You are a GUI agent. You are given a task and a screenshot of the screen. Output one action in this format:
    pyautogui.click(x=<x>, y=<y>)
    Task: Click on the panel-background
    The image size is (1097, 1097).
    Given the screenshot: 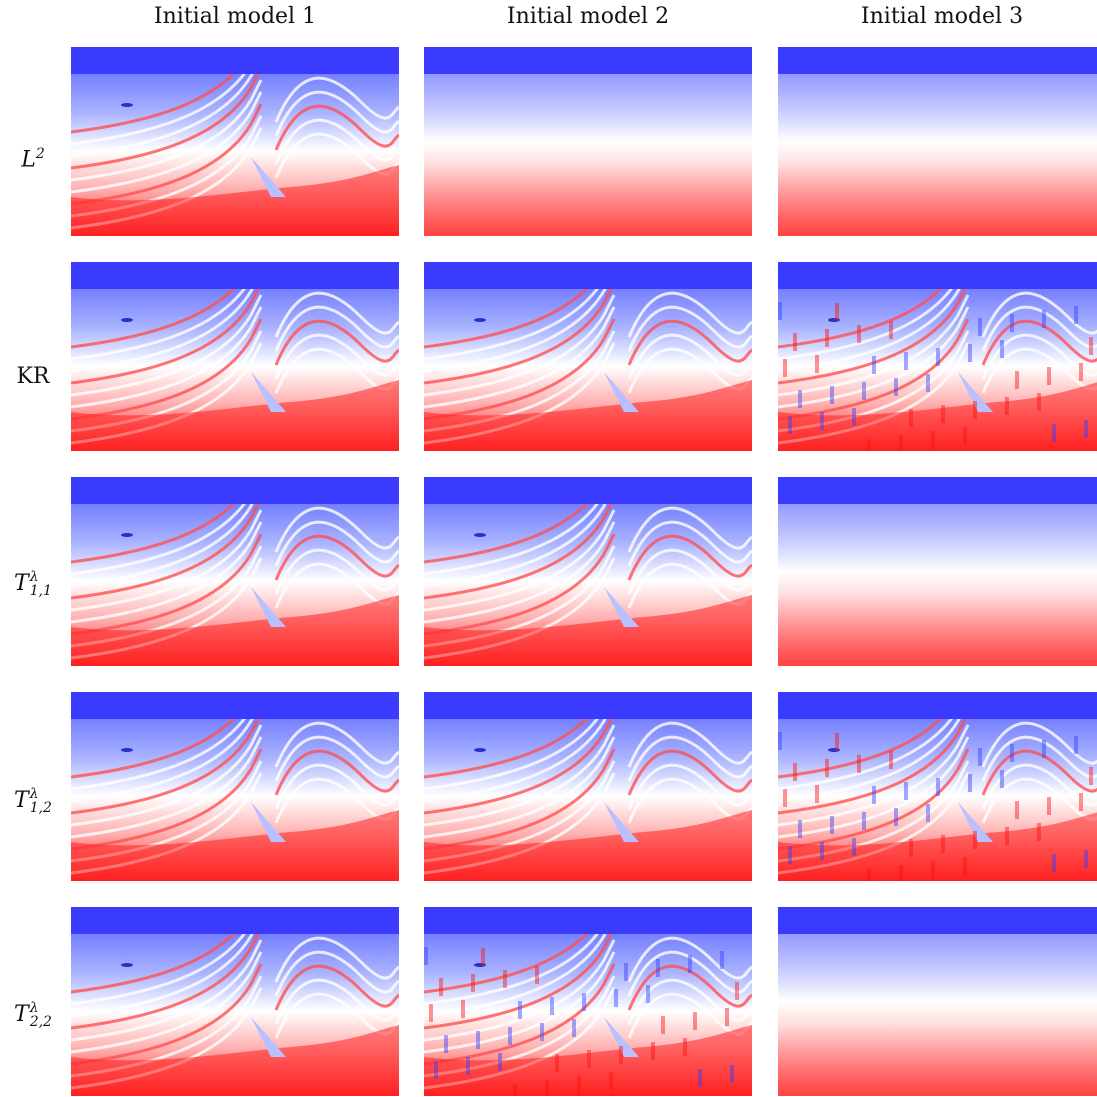 What is the action you would take?
    pyautogui.click(x=588, y=141)
    